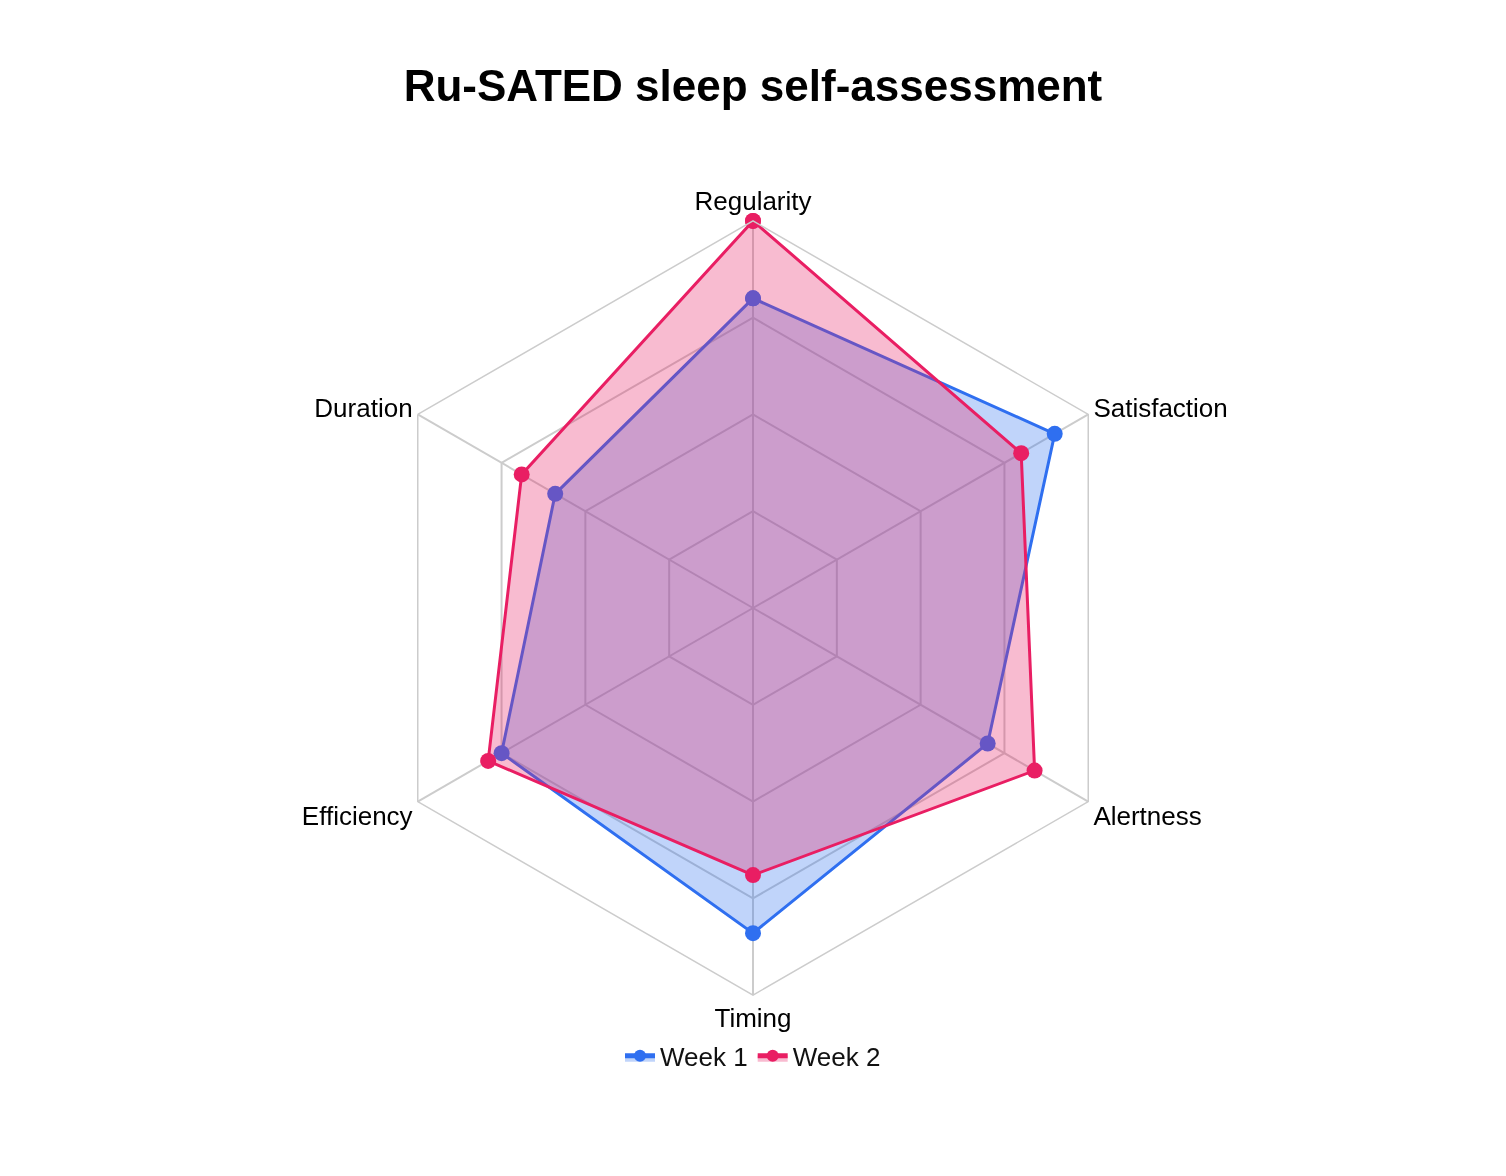 This screenshot has width=1506, height=1176. I want to click on legend-label: Week 1, so click(704, 1056).